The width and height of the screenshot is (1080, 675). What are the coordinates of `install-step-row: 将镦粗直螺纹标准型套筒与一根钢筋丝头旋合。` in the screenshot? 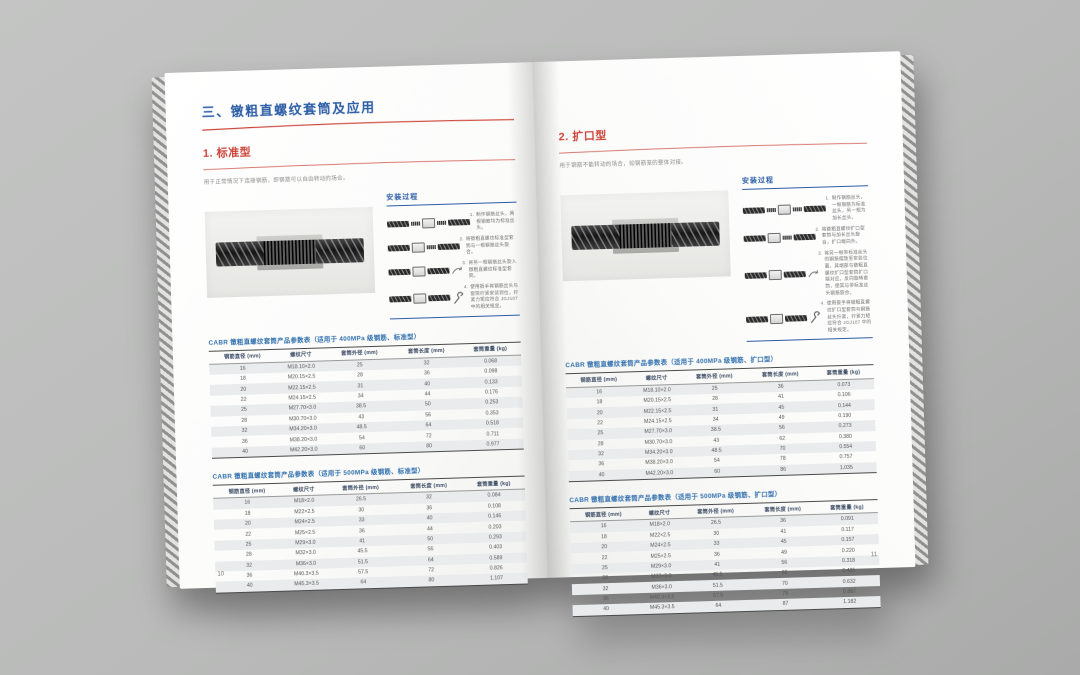 It's located at (453, 246).